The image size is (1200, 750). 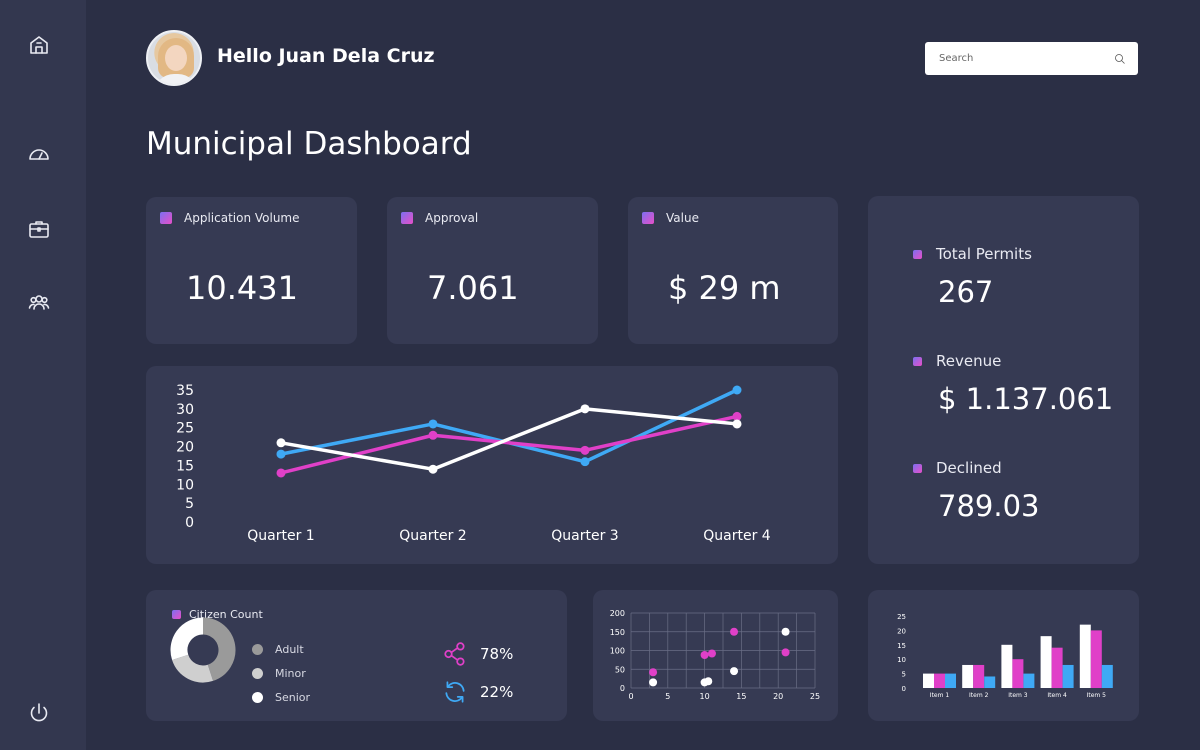 I want to click on sidebar, so click(x=43, y=375).